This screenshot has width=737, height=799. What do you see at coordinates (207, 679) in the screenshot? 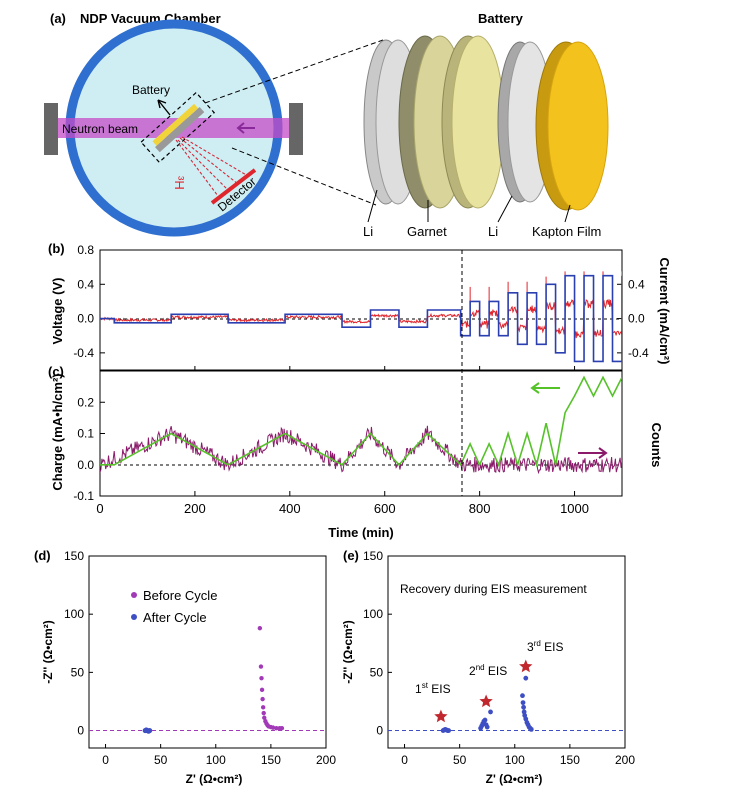
I see `panel-d-points` at bounding box center [207, 679].